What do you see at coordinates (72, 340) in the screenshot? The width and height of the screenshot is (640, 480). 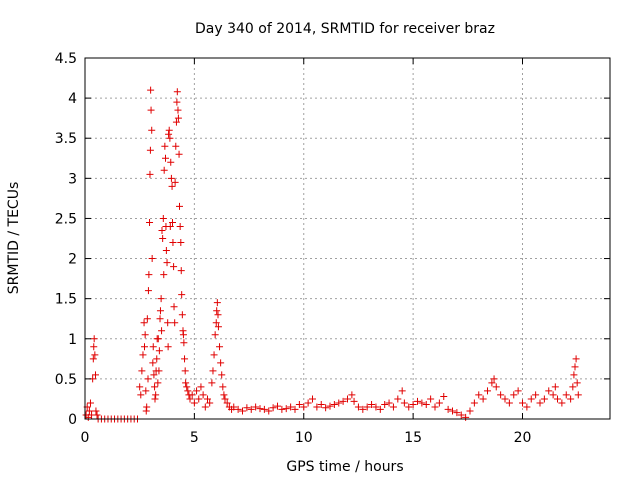 I see `y-tick-label: 1` at bounding box center [72, 340].